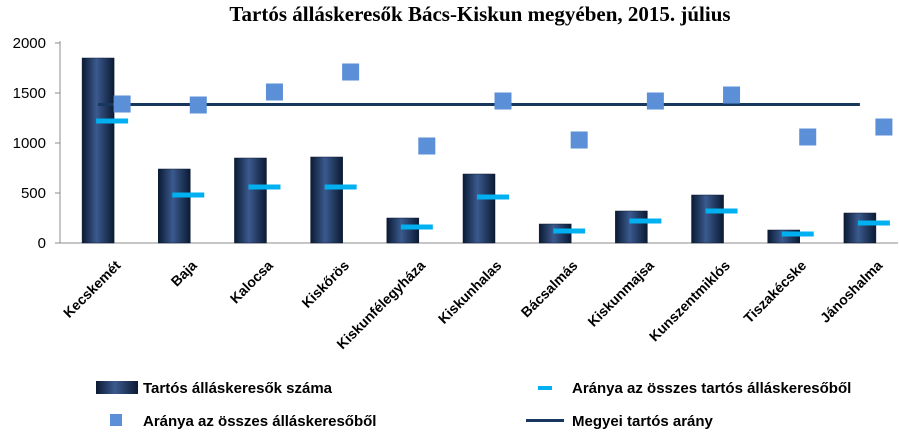 The image size is (899, 432). What do you see at coordinates (620, 293) in the screenshot?
I see `x-tick-label: Kiskunmajsa` at bounding box center [620, 293].